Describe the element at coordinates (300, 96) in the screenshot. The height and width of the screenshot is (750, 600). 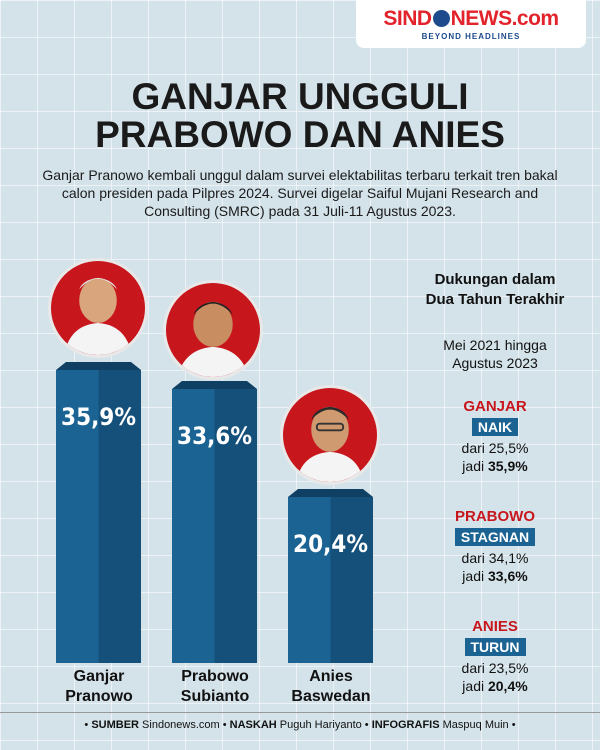
I see `title-line-1: GANJAR UNGGULI` at that location.